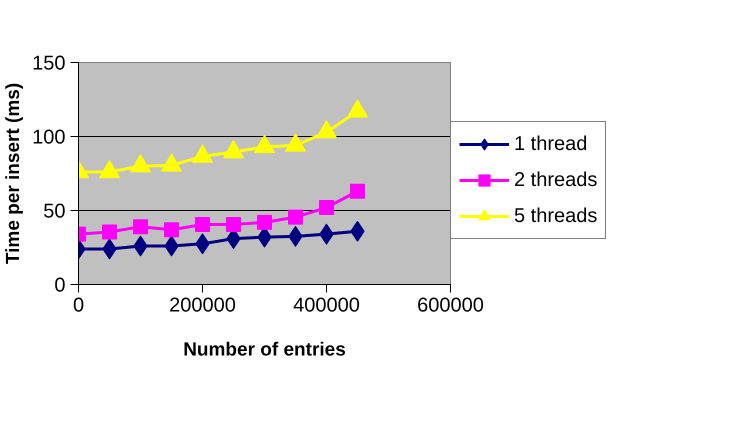 This screenshot has height=438, width=748. Describe the element at coordinates (78, 305) in the screenshot. I see `x-tick-label: 0` at that location.